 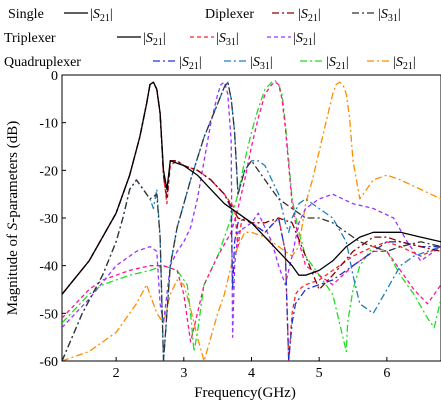 What do you see at coordinates (251, 373) in the screenshot?
I see `x-tick-label: 4` at bounding box center [251, 373].